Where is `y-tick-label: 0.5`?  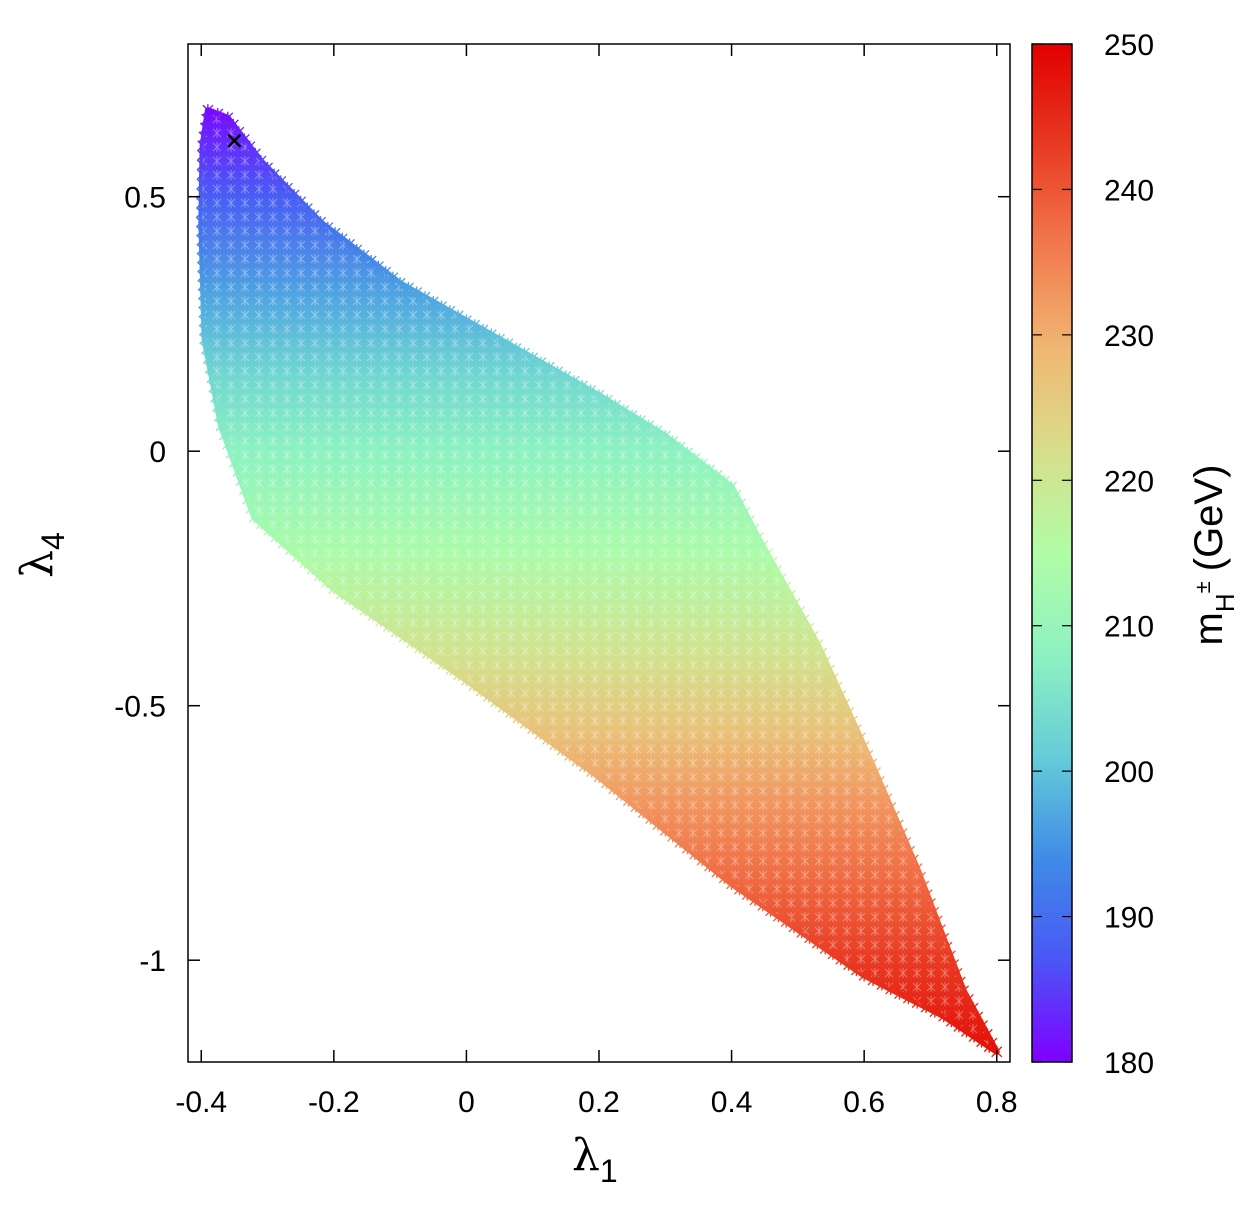
y-tick-label: 0.5 is located at coordinates (145, 198).